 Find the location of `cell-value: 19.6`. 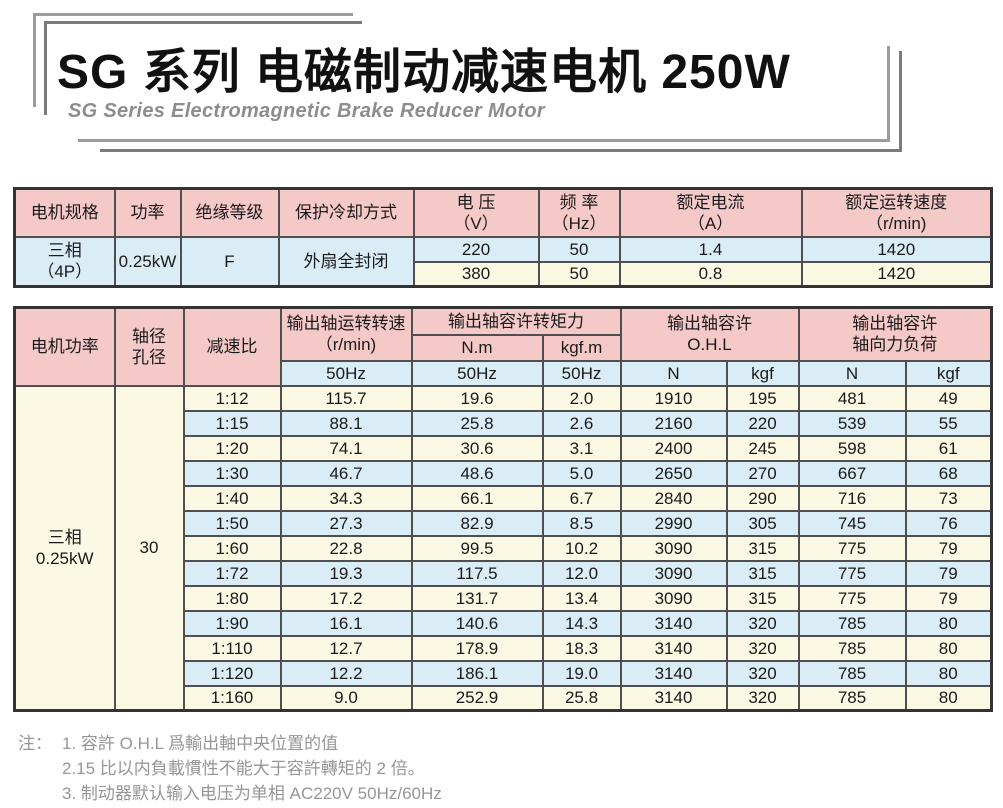

cell-value: 19.6 is located at coordinates (477, 398).